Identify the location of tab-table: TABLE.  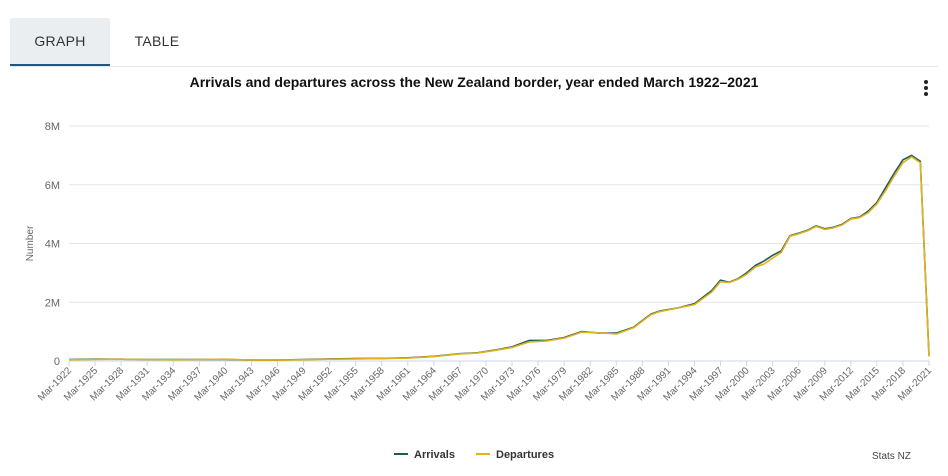
(157, 41).